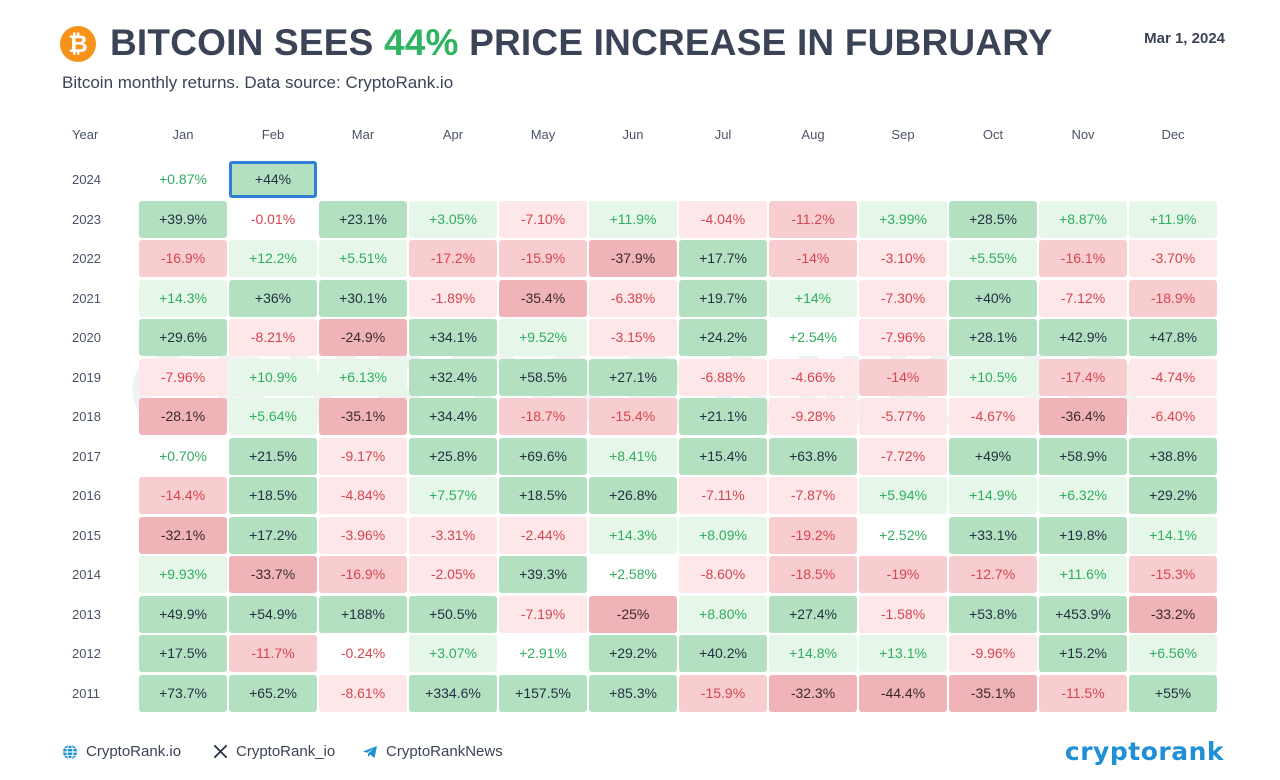 This screenshot has width=1280, height=780. What do you see at coordinates (453, 377) in the screenshot?
I see `return-cell-2019-apr: +32.4%` at bounding box center [453, 377].